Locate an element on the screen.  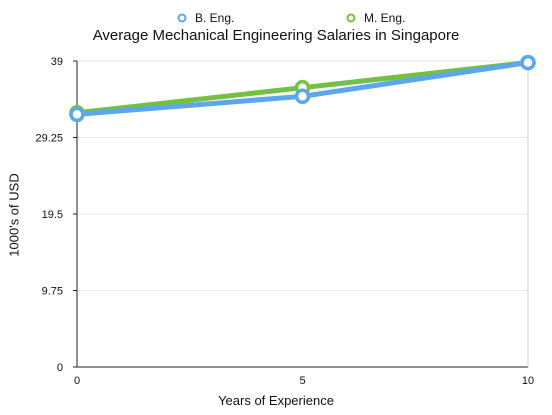
x-tick-label-1: 5 is located at coordinates (302, 381).